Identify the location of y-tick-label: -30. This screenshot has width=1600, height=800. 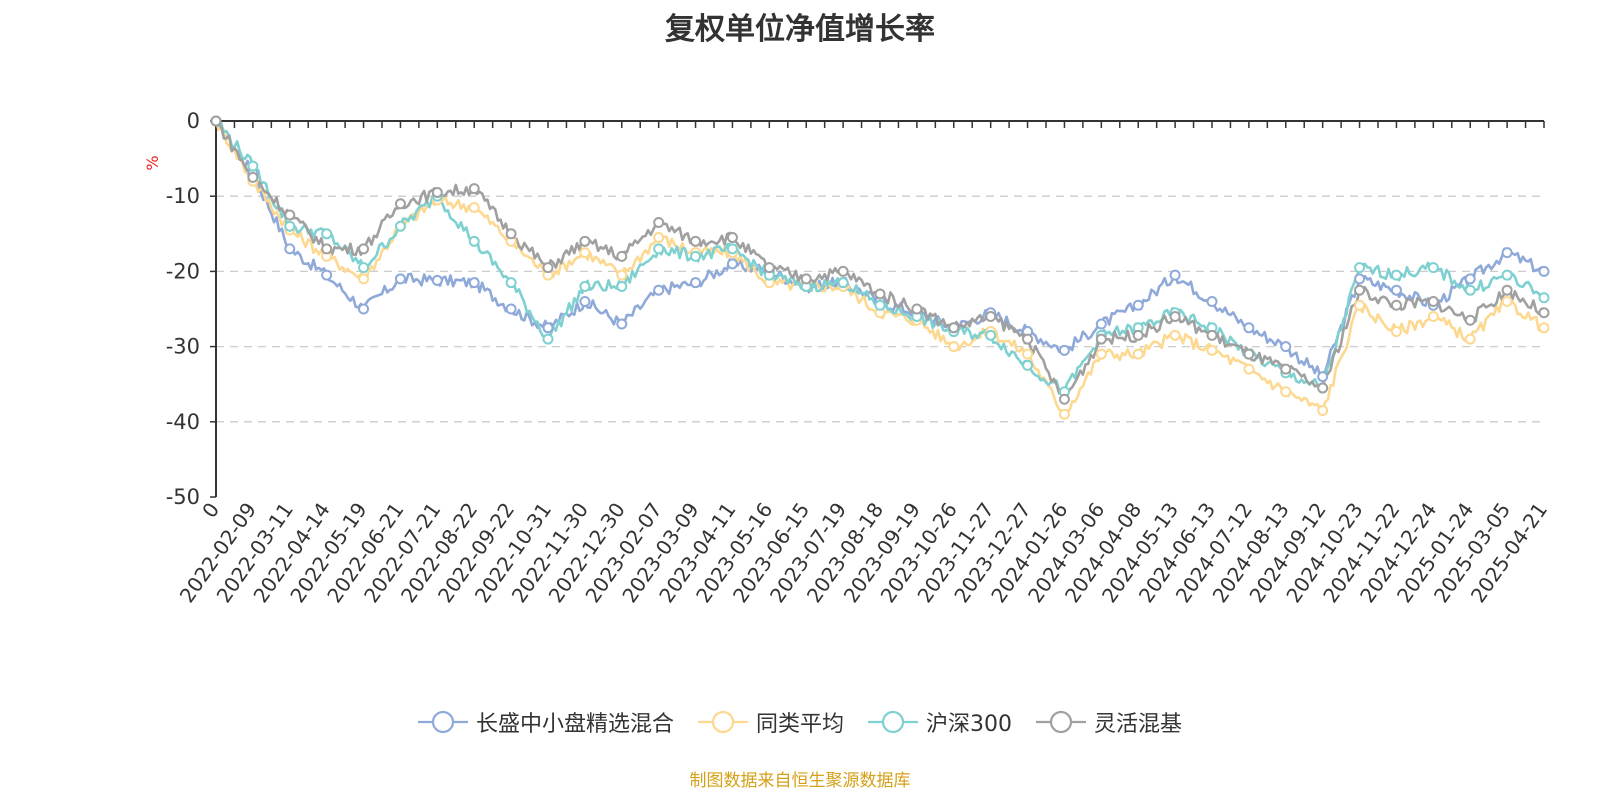
(183, 347).